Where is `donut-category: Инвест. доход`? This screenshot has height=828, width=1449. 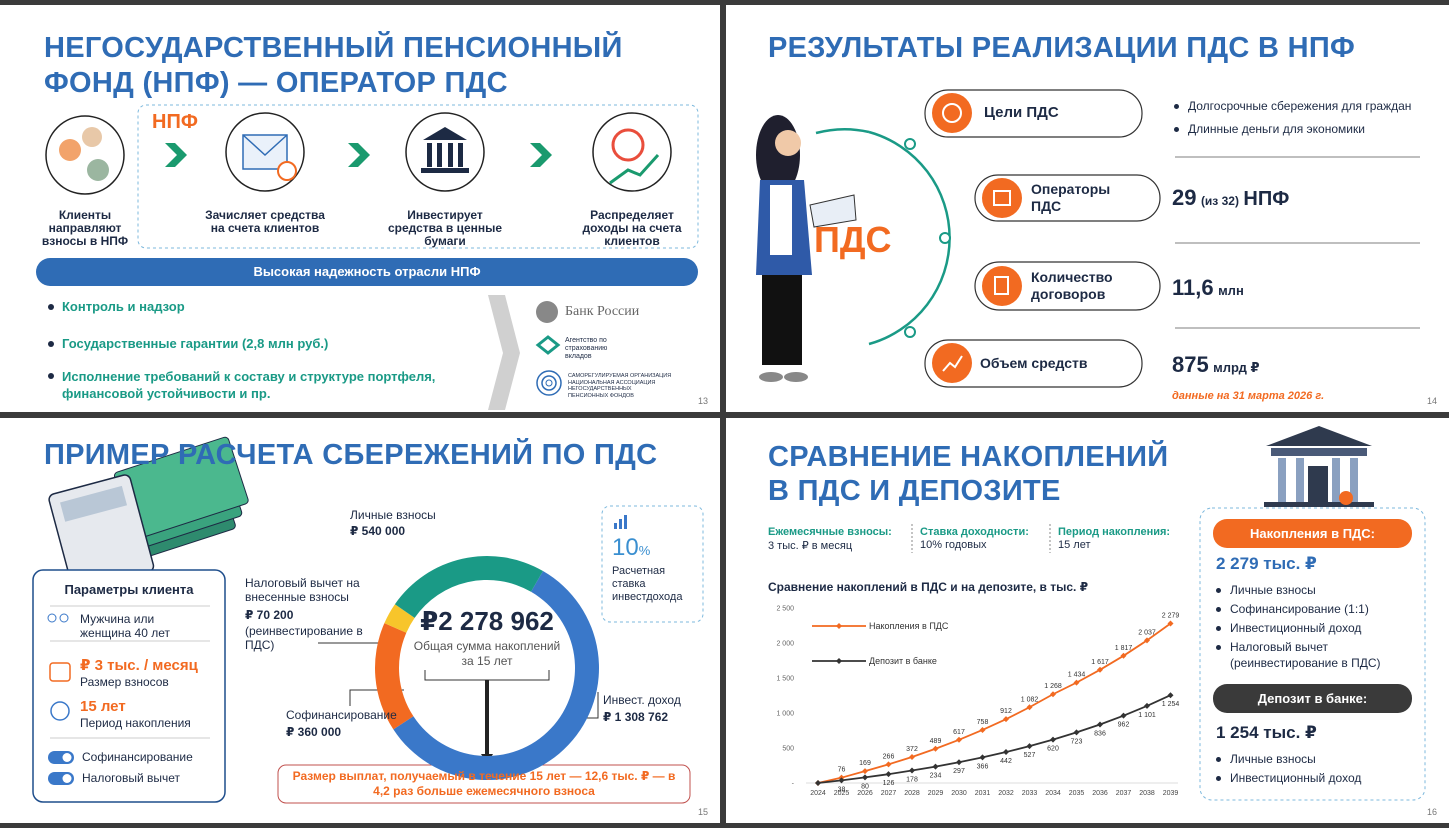
donut-category: Инвест. доход is located at coordinates (642, 700).